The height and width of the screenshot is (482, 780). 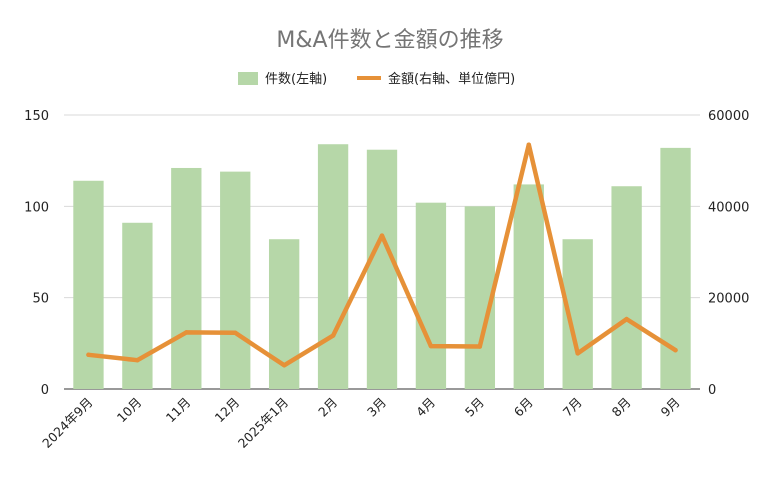 What do you see at coordinates (728, 116) in the screenshot?
I see `y-right-tick-label: 60000` at bounding box center [728, 116].